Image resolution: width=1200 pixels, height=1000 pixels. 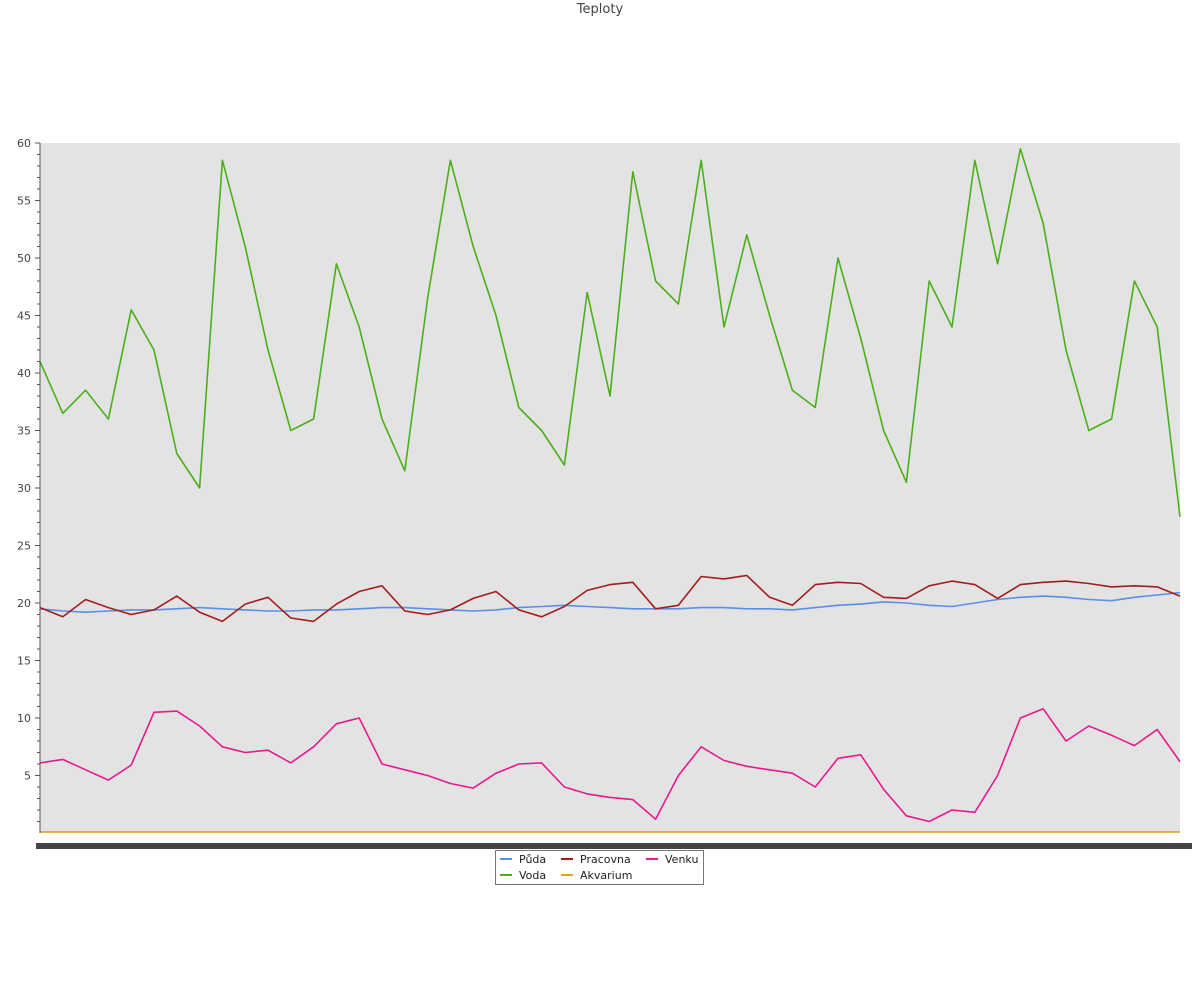 I want to click on y-tick-label: 35, so click(x=24, y=431).